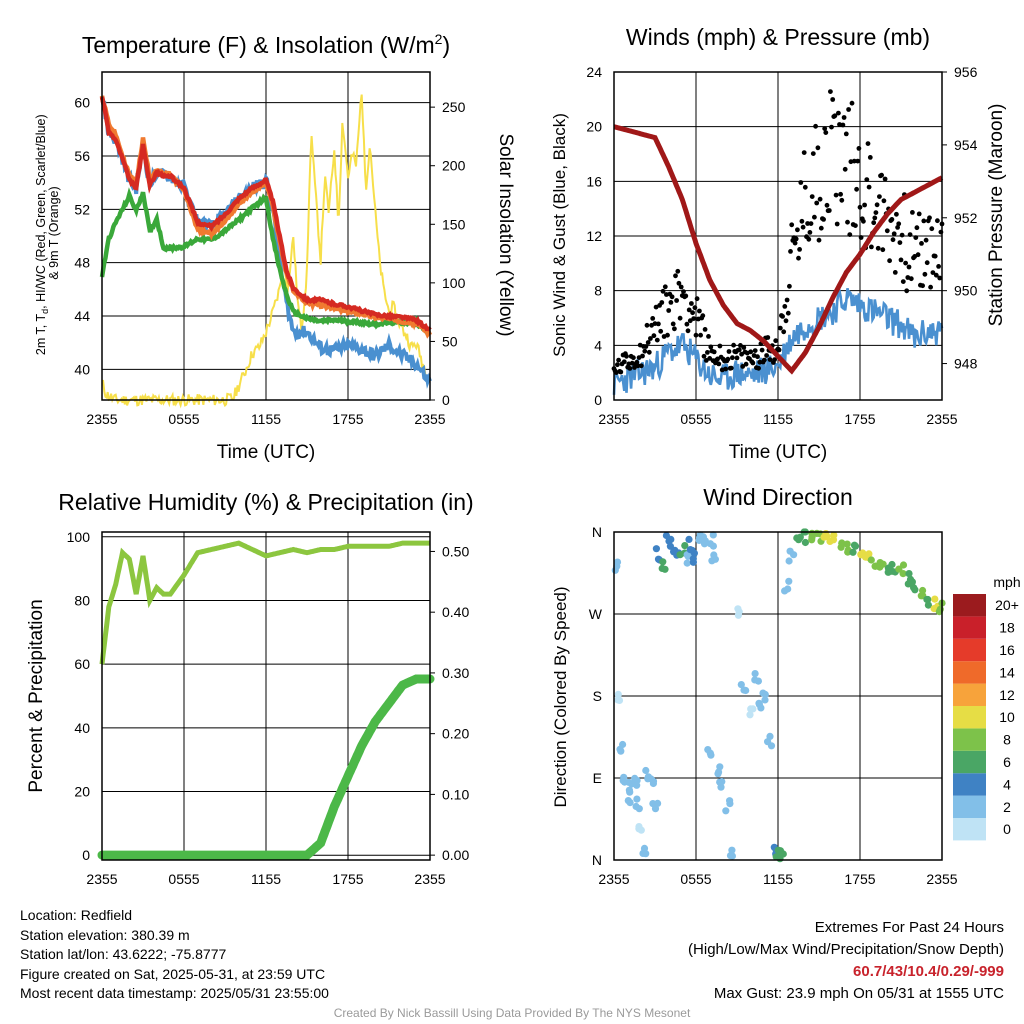 The image size is (1024, 1024). Describe the element at coordinates (1007, 628) in the screenshot. I see `colorbar-label: 18` at that location.